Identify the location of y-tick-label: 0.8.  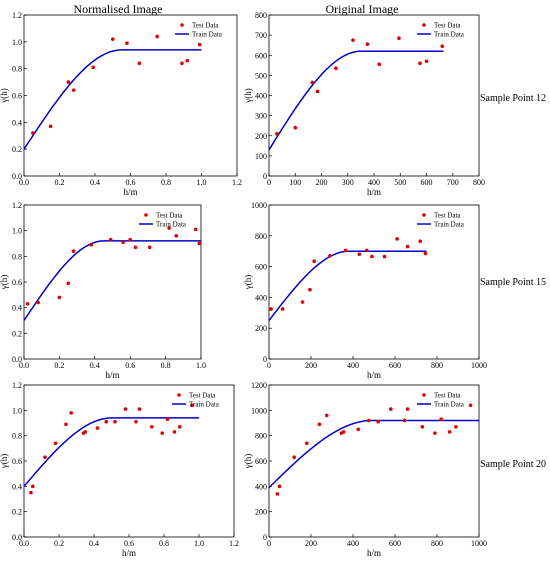
(17, 69).